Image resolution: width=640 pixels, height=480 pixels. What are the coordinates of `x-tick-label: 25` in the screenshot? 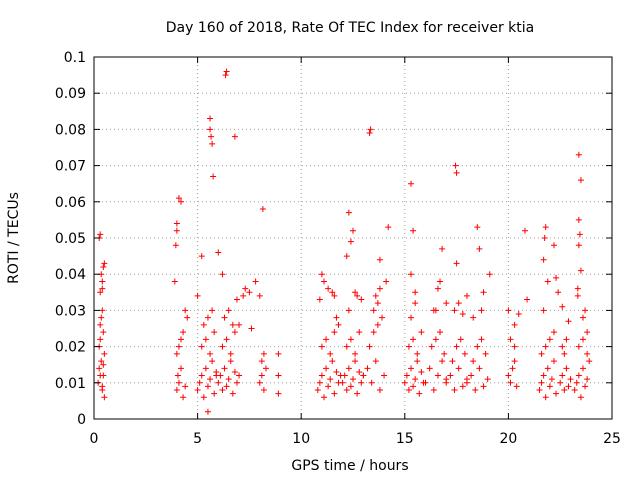 It's located at (612, 439).